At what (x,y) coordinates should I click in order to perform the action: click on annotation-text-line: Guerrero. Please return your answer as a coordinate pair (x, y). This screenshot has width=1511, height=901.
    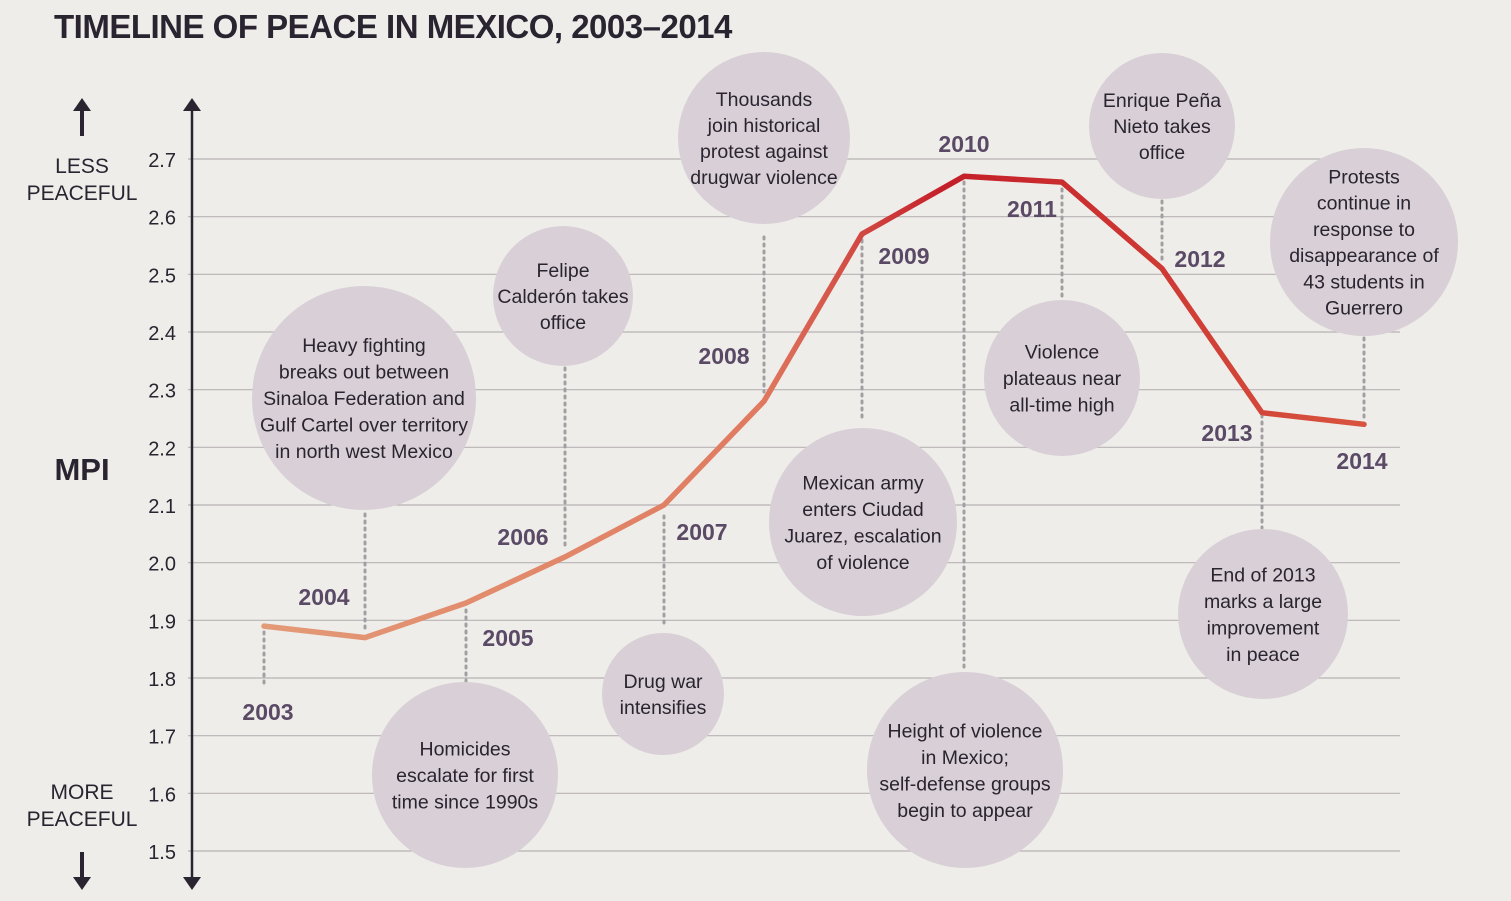
    Looking at the image, I should click on (1364, 309).